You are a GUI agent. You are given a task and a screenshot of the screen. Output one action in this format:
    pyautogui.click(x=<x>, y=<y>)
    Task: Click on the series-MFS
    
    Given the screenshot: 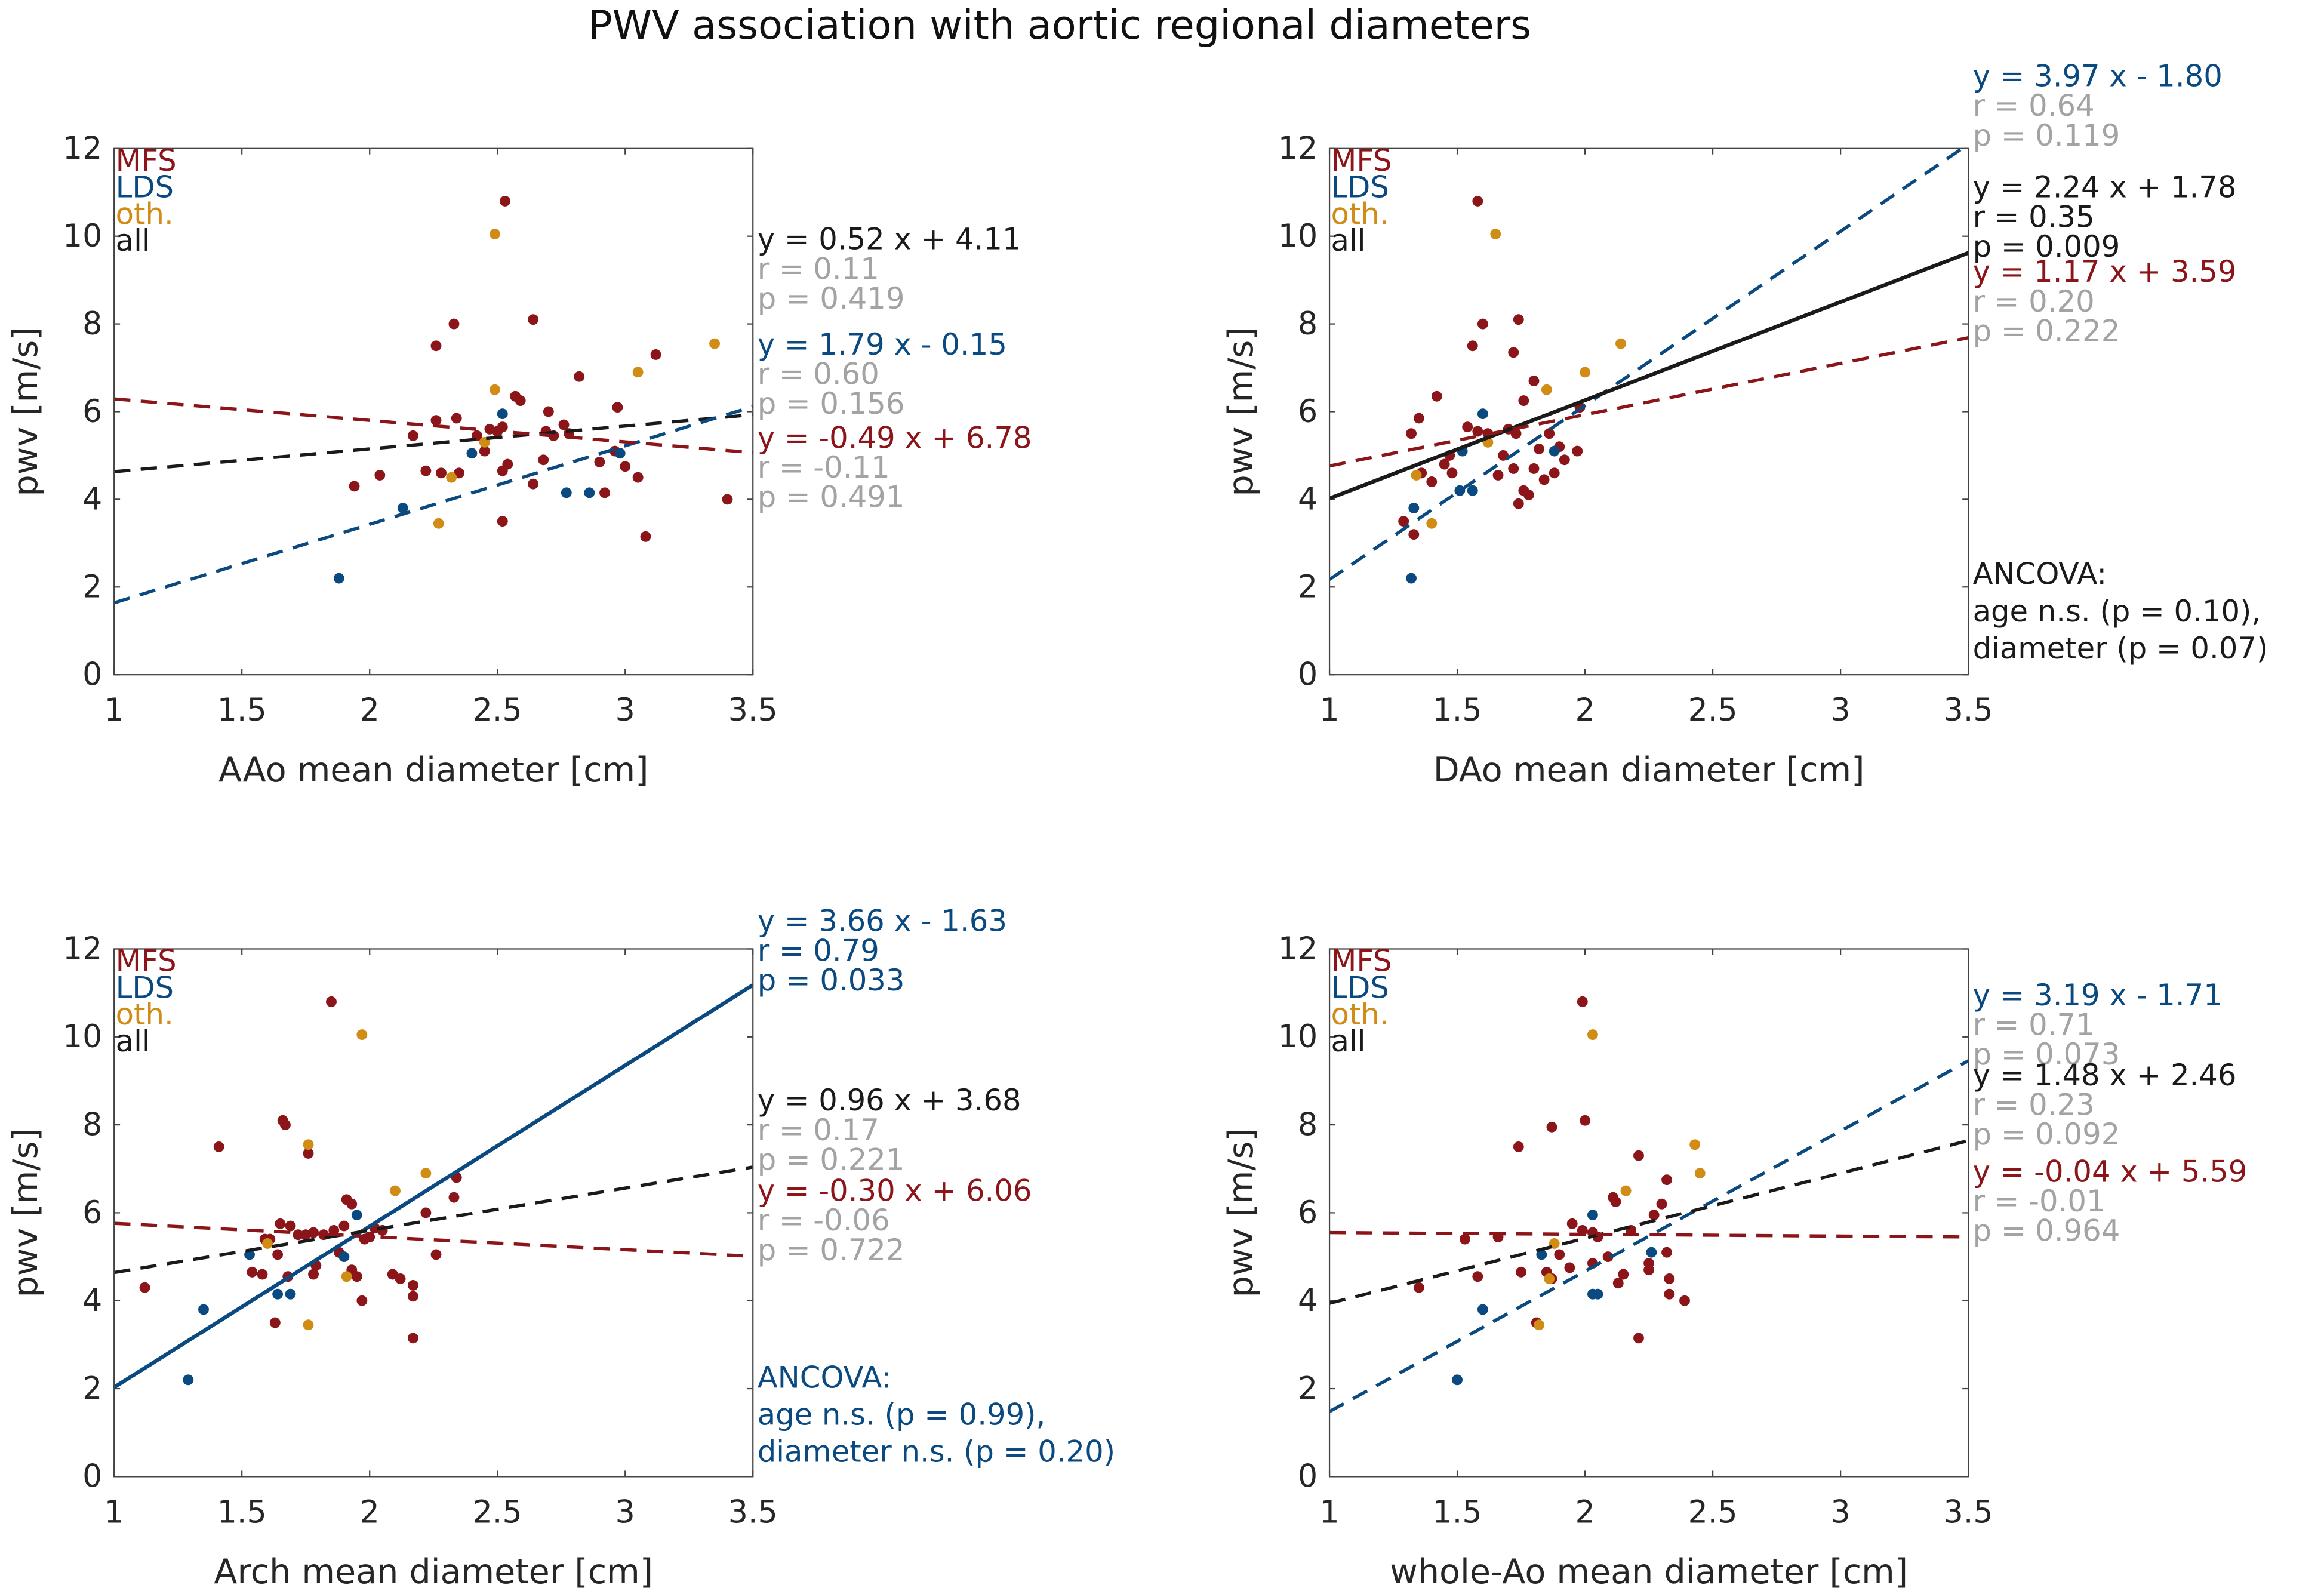 What is the action you would take?
    pyautogui.click(x=301, y=1170)
    